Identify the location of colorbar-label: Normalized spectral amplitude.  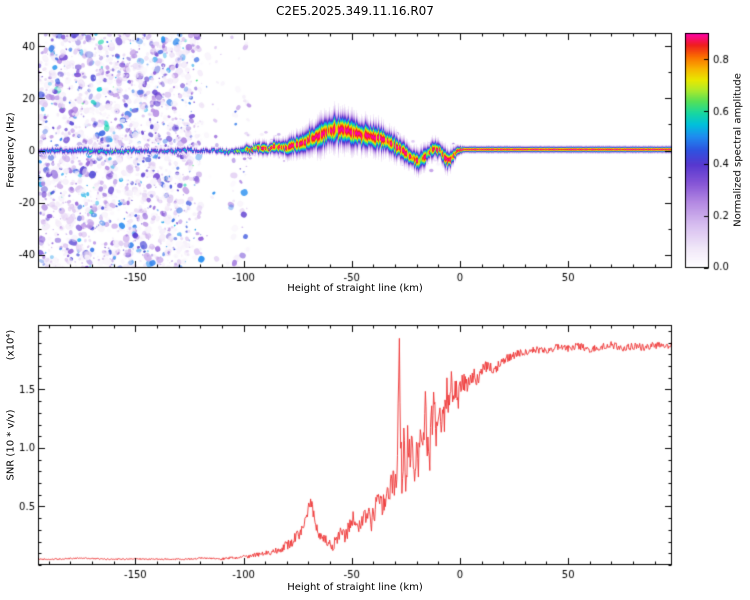
(738, 150).